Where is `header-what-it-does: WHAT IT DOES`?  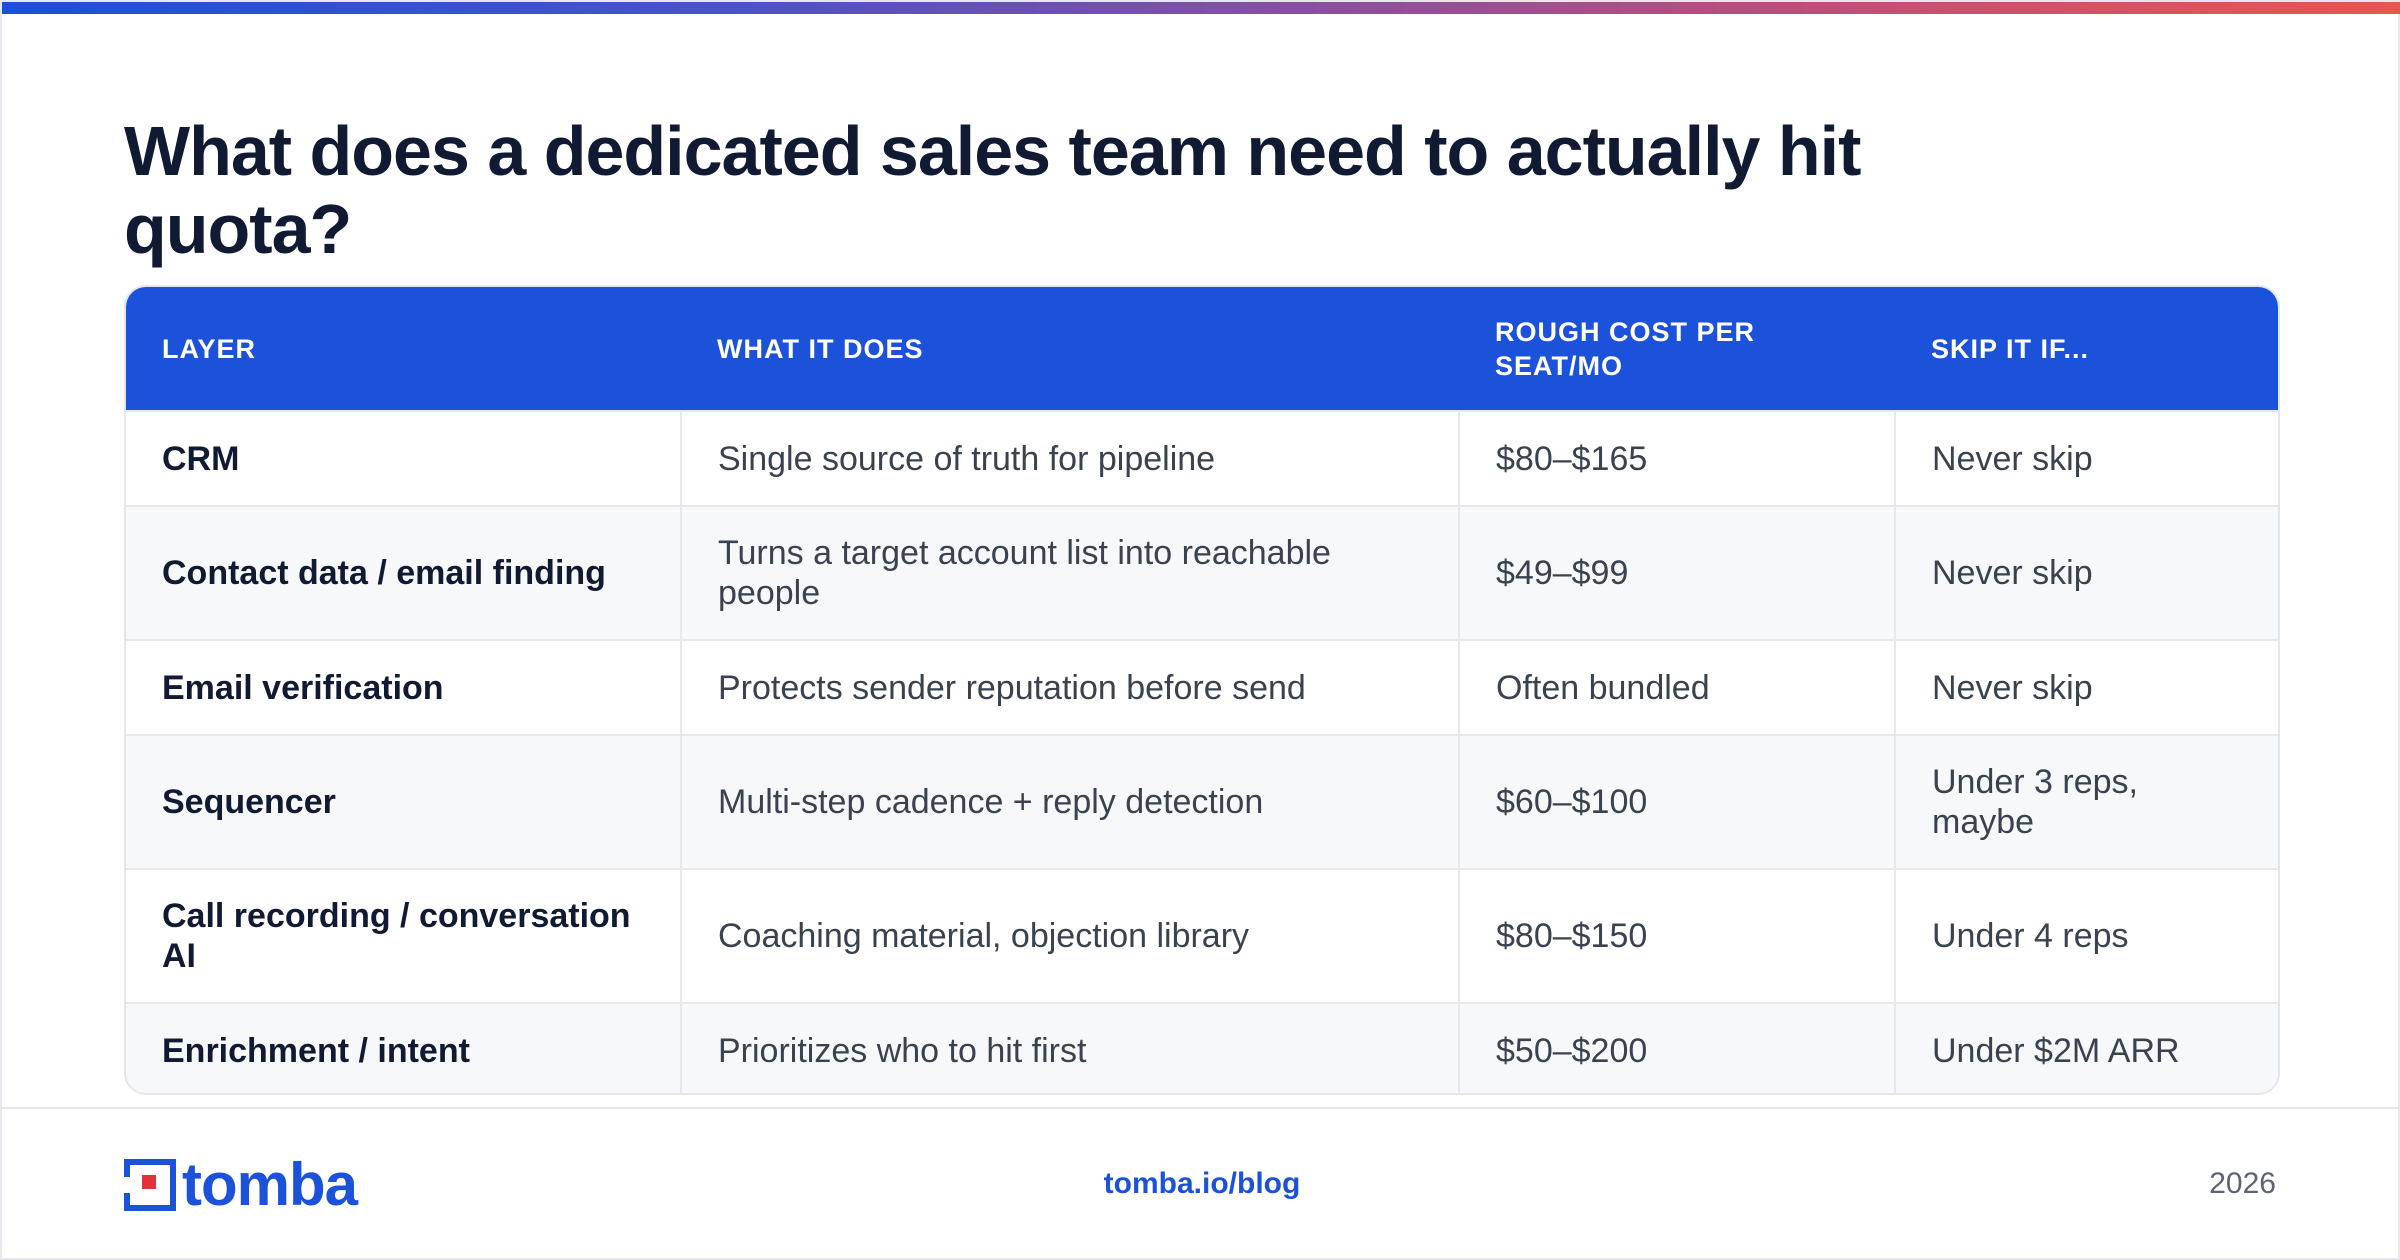 header-what-it-does: WHAT IT DOES is located at coordinates (820, 348).